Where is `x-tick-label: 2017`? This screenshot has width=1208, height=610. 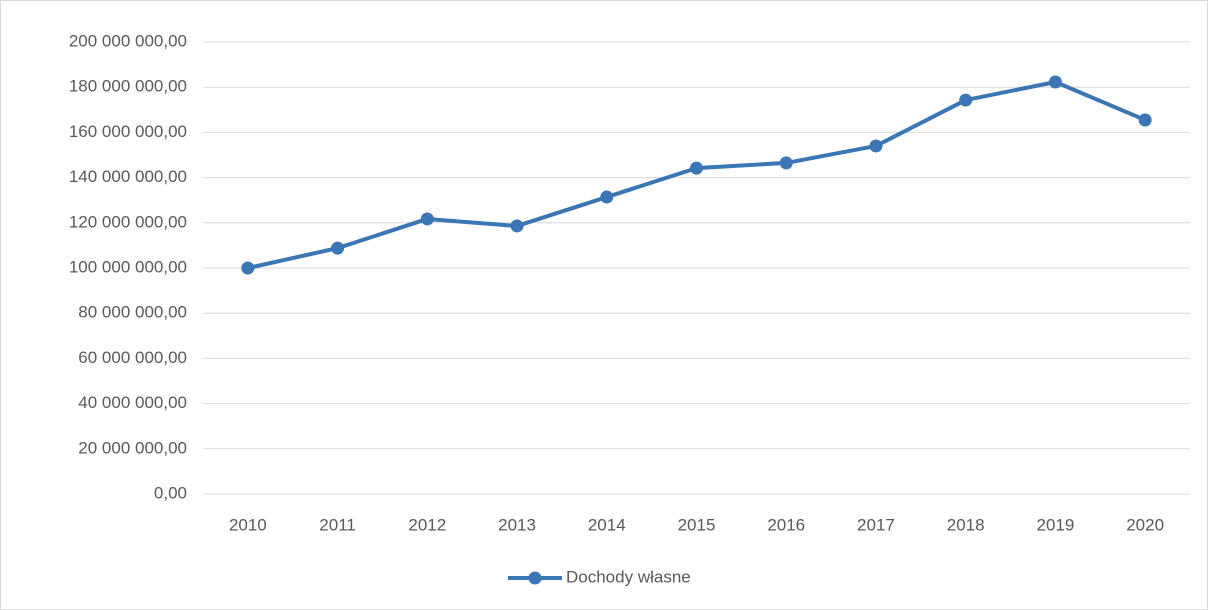 x-tick-label: 2017 is located at coordinates (876, 524).